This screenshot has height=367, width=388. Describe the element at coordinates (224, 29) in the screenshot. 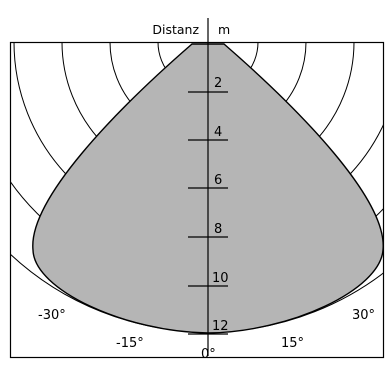

I see `header-unit: m` at that location.